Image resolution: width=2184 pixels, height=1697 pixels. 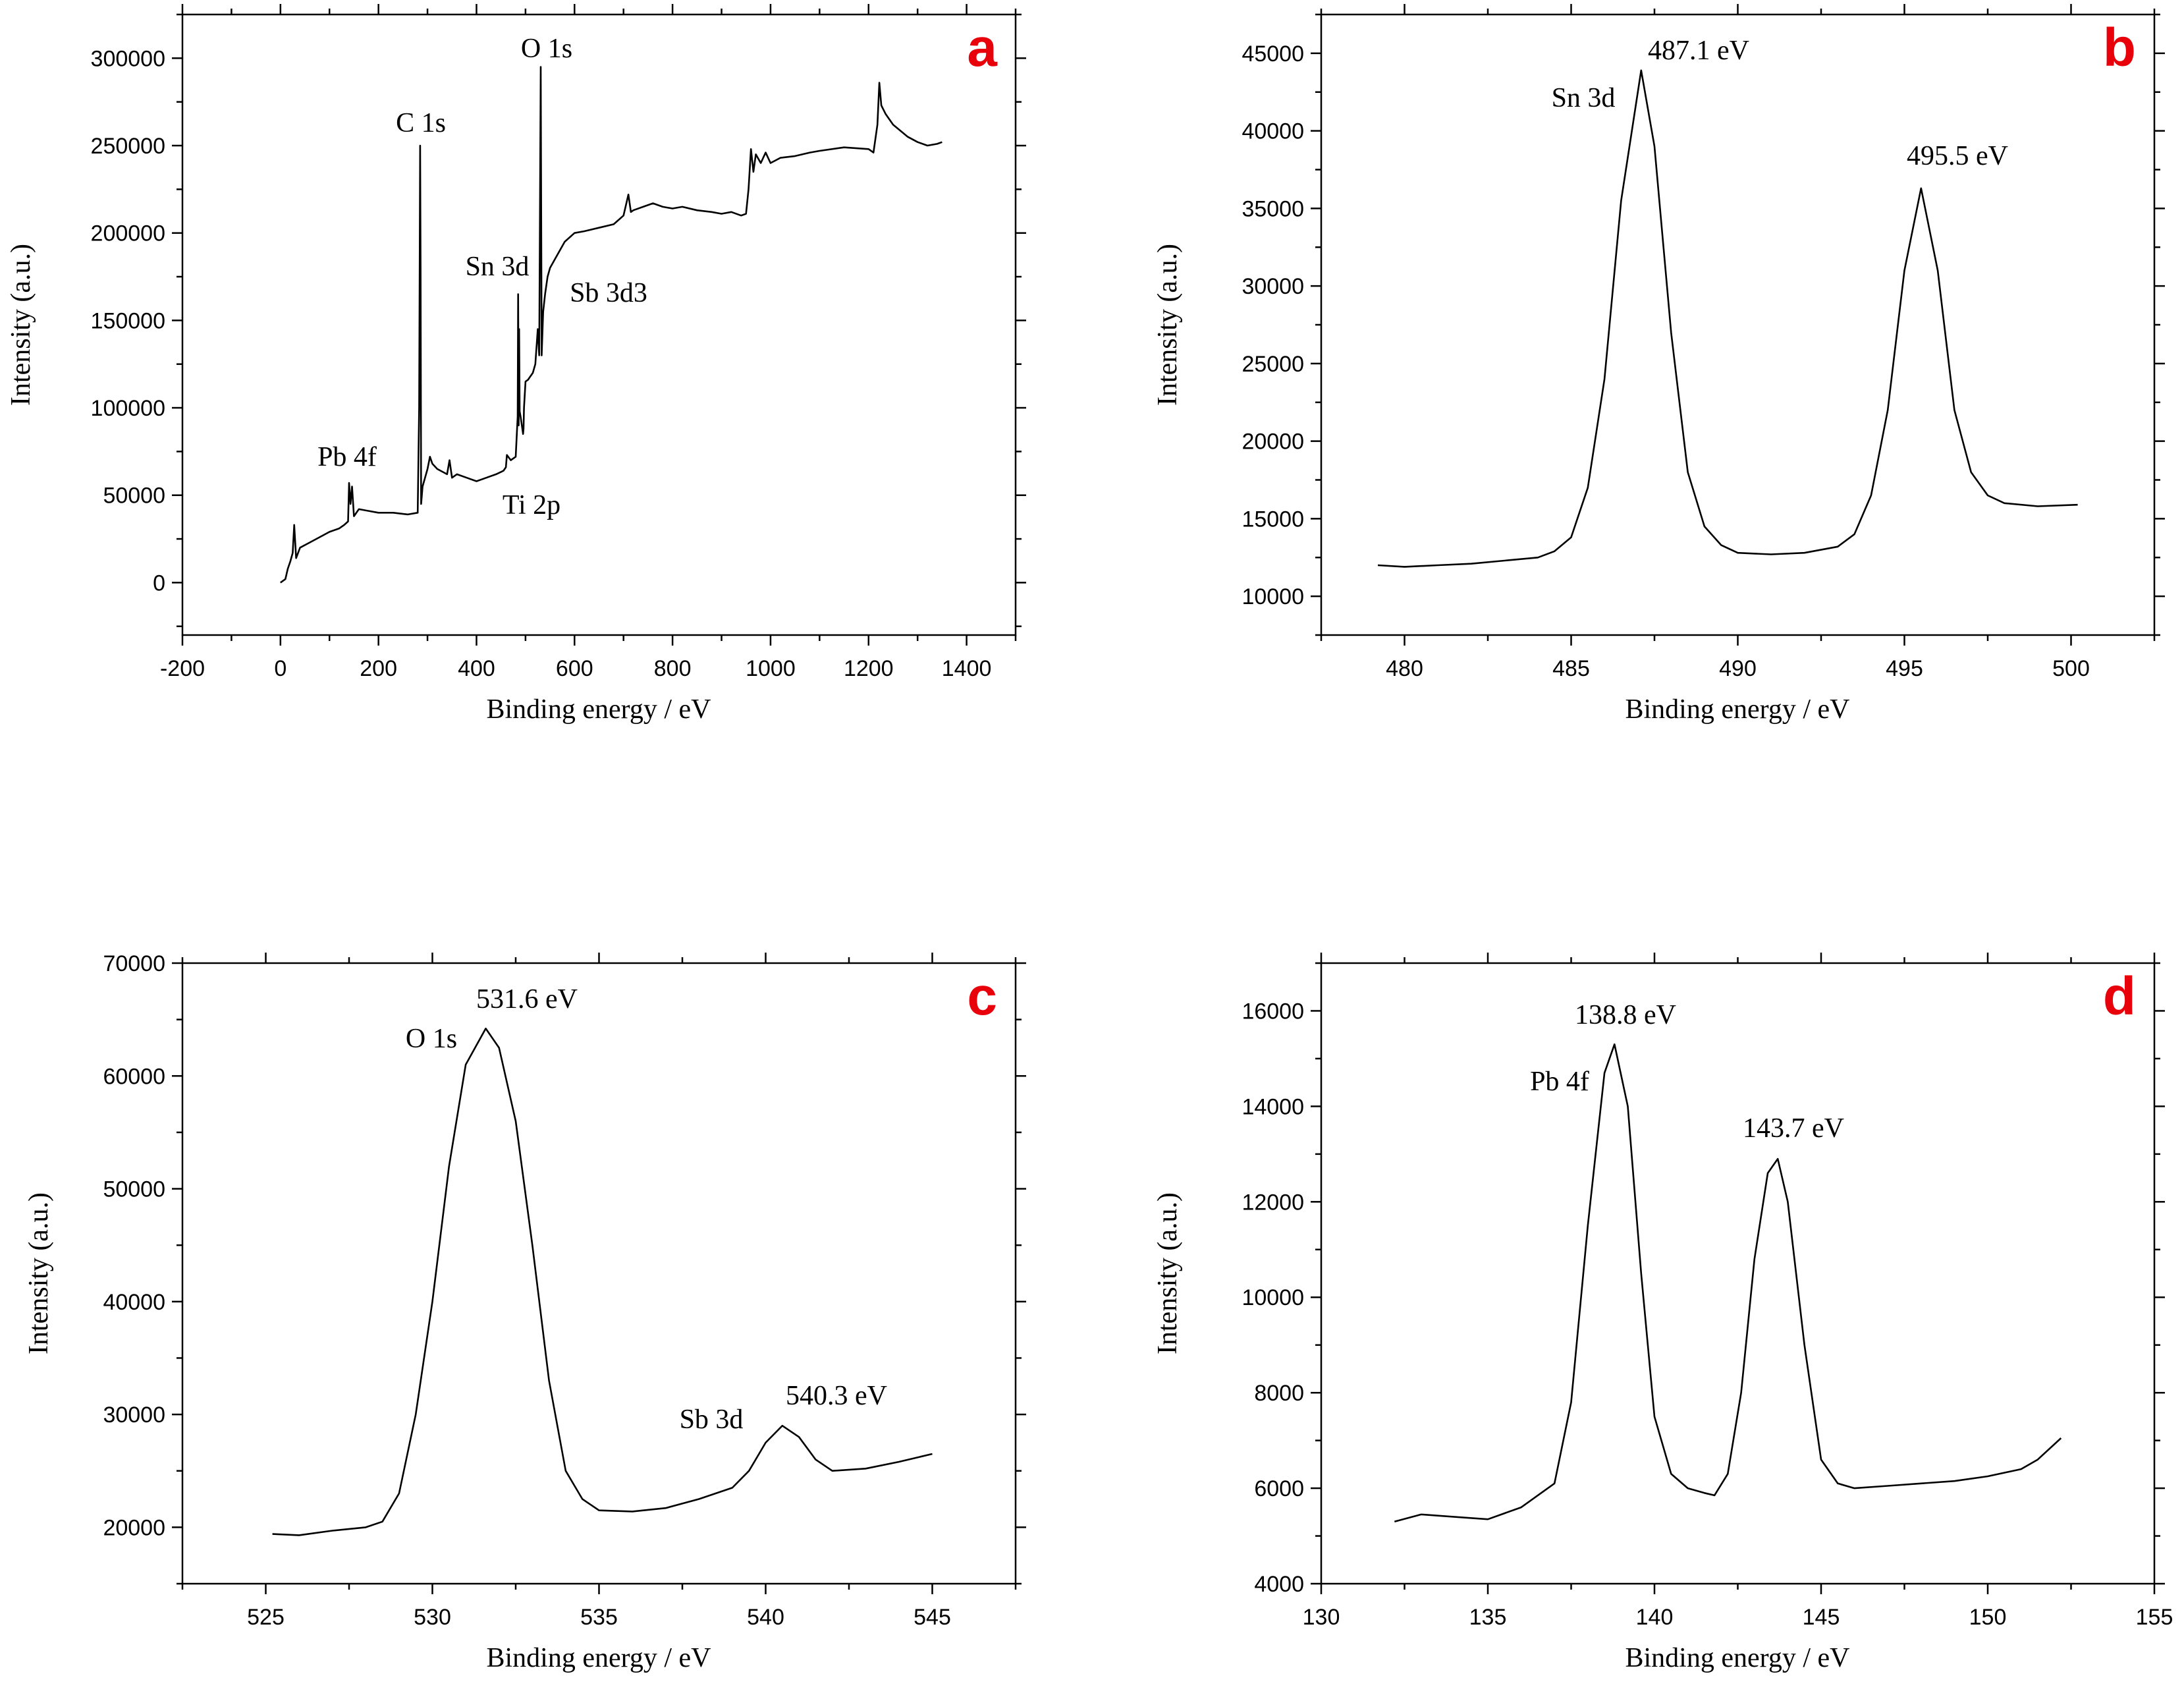 I want to click on y-tick-label: 0, so click(x=159, y=583).